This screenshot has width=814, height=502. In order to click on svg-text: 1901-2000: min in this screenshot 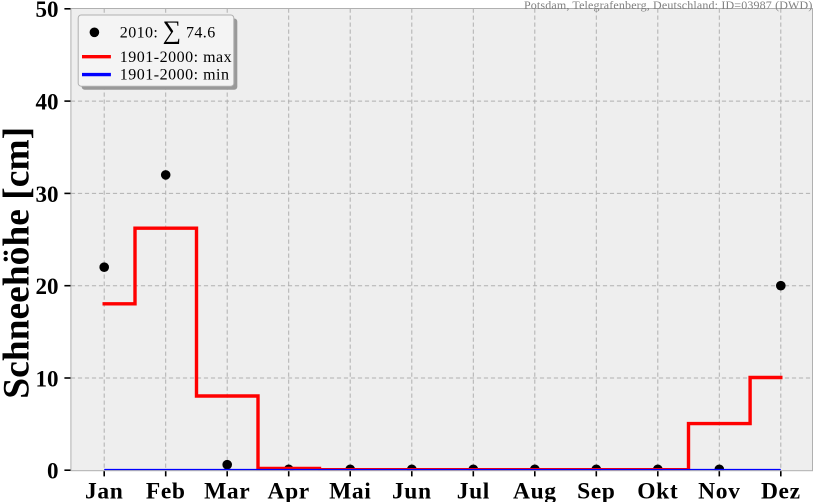, I will do `click(175, 75)`.